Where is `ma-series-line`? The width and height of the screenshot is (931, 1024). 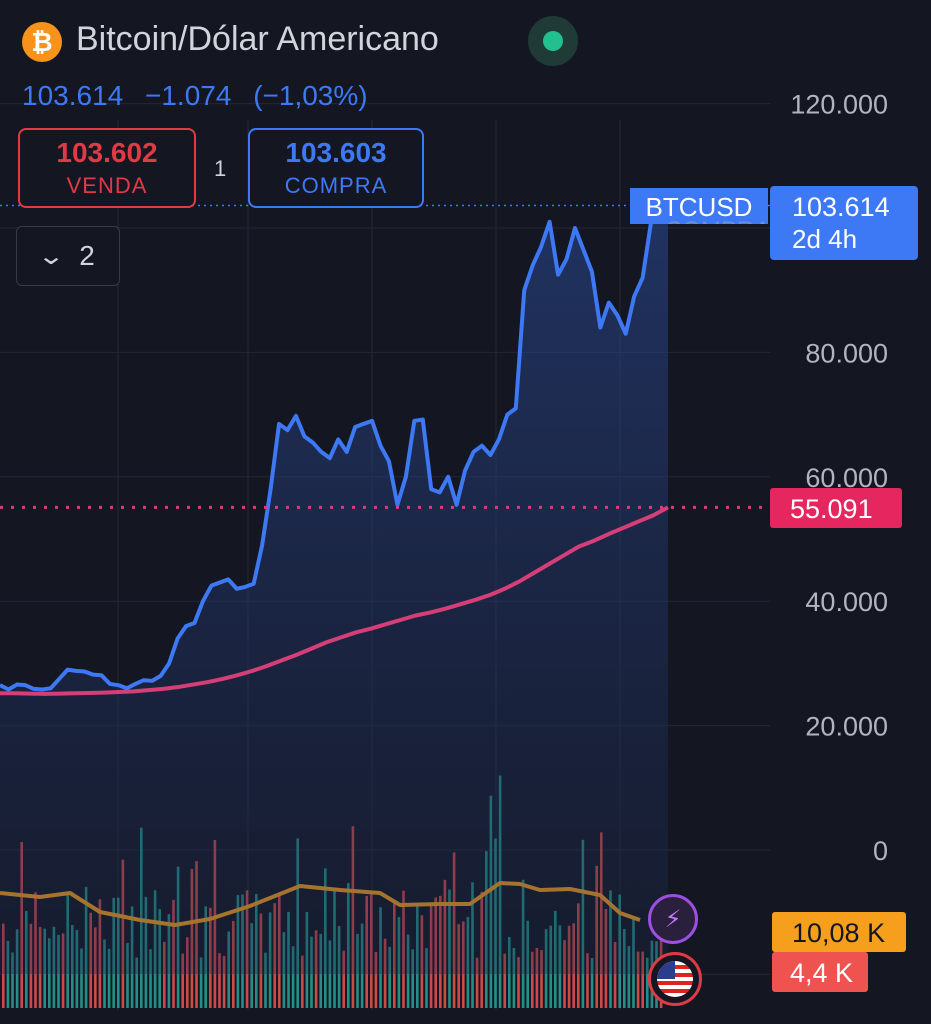
ma-series-line is located at coordinates (334, 600).